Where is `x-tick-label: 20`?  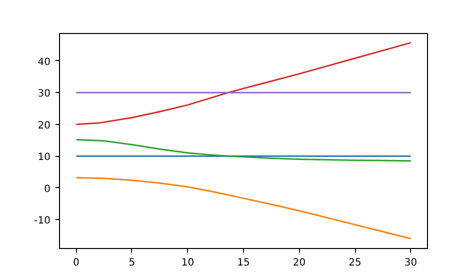
x-tick-label: 20 is located at coordinates (299, 263).